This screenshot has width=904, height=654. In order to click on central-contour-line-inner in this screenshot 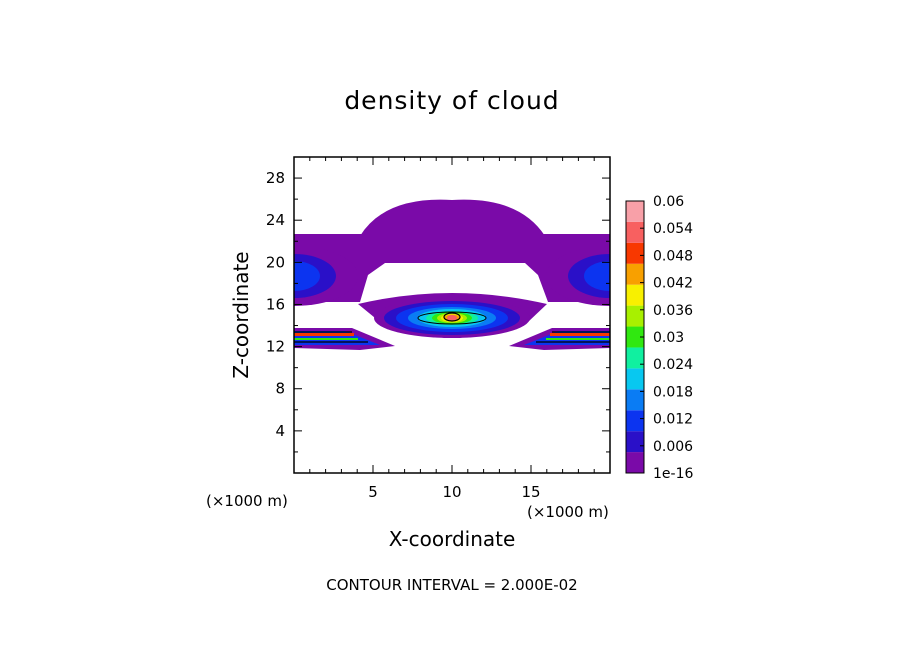, I will do `click(452, 317)`.